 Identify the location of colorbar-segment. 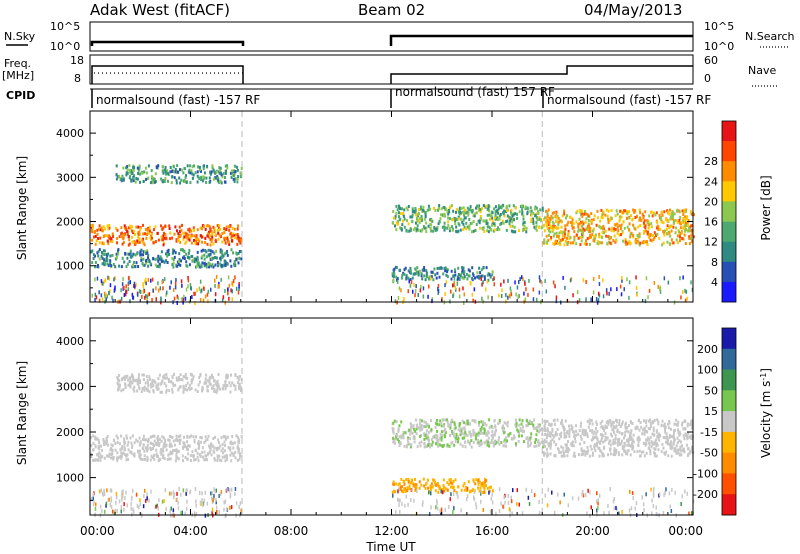
(729, 422).